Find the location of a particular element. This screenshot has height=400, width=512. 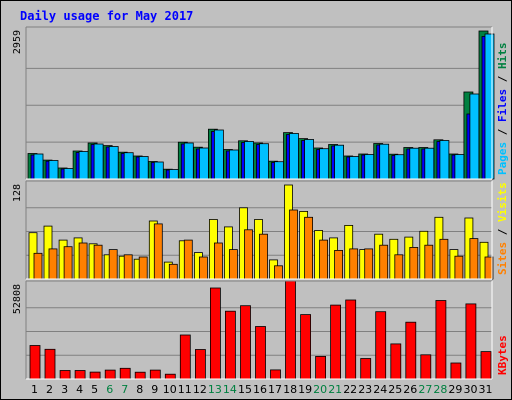

x-tick-label-day-13: 13 is located at coordinates (215, 389).